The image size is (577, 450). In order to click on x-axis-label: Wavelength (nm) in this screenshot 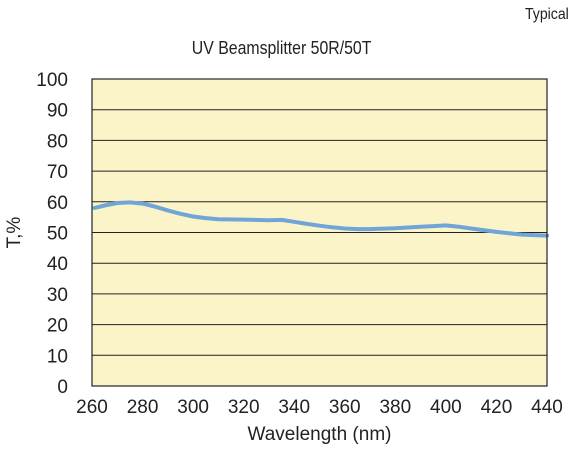, I will do `click(320, 434)`.